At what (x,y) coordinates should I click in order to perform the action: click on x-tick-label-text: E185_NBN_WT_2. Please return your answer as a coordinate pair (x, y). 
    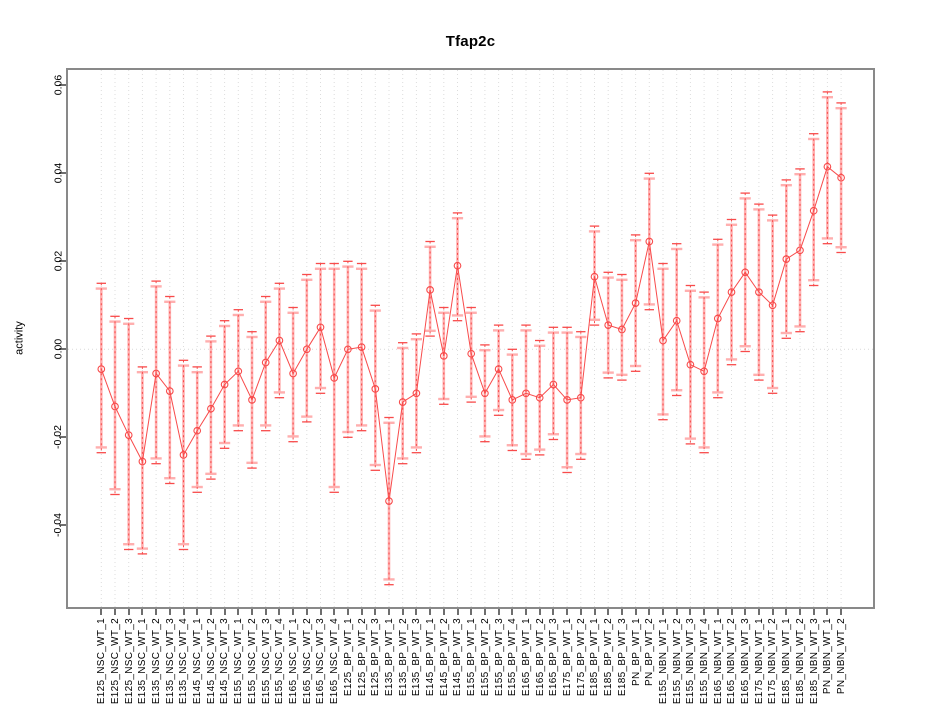
    Looking at the image, I should click on (800, 661).